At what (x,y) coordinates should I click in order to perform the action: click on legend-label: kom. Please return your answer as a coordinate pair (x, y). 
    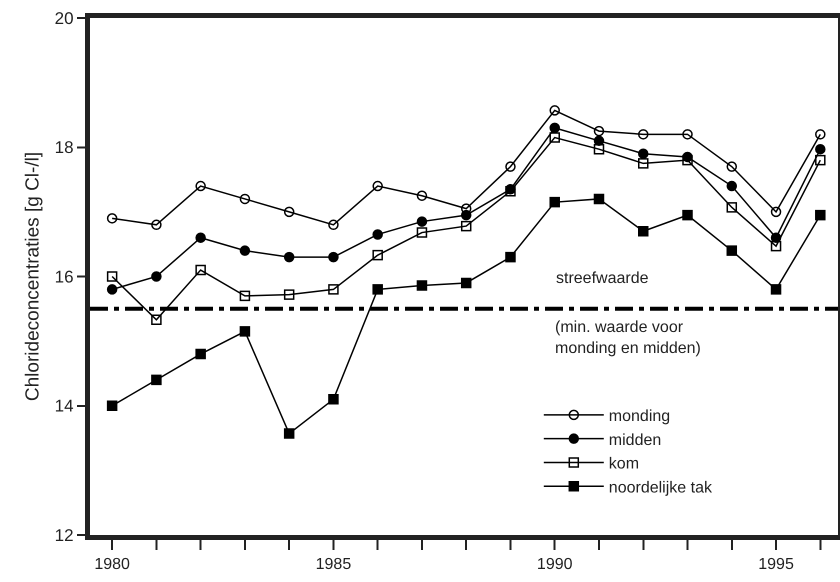
    Looking at the image, I should click on (624, 464).